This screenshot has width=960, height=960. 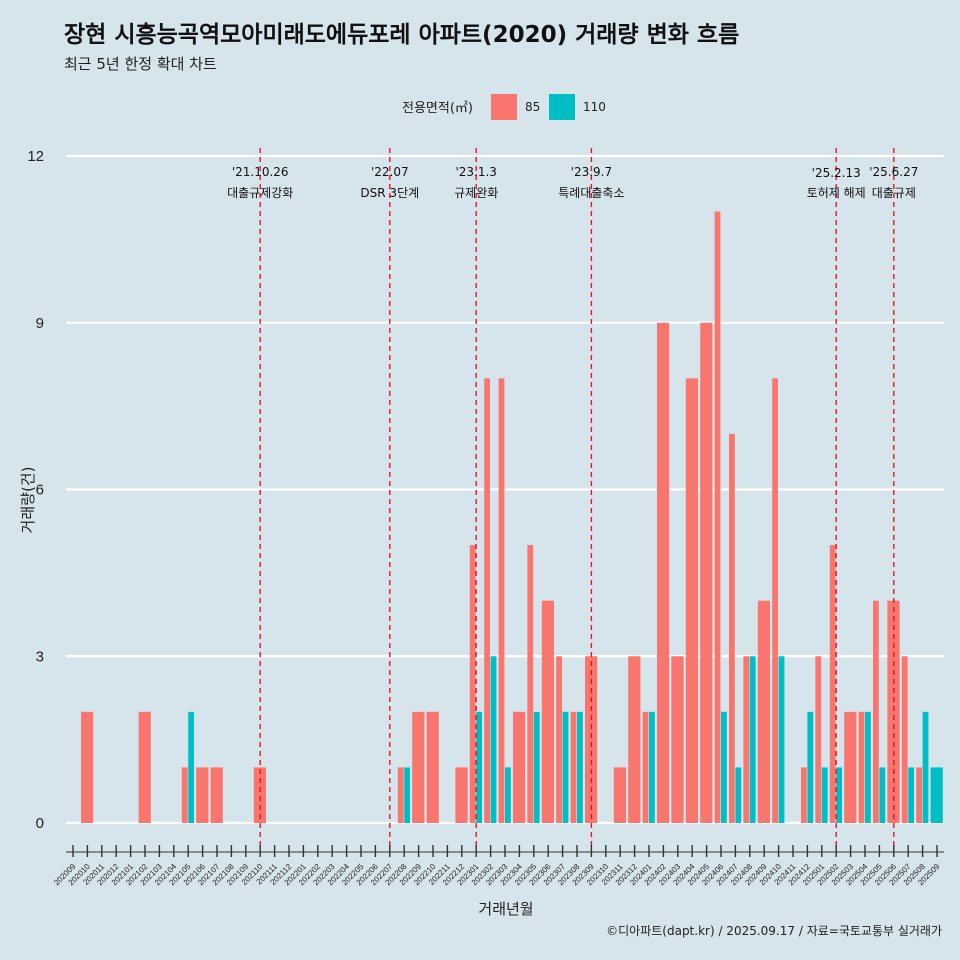 What do you see at coordinates (389, 193) in the screenshot?
I see `event-label: DSR 3단계` at bounding box center [389, 193].